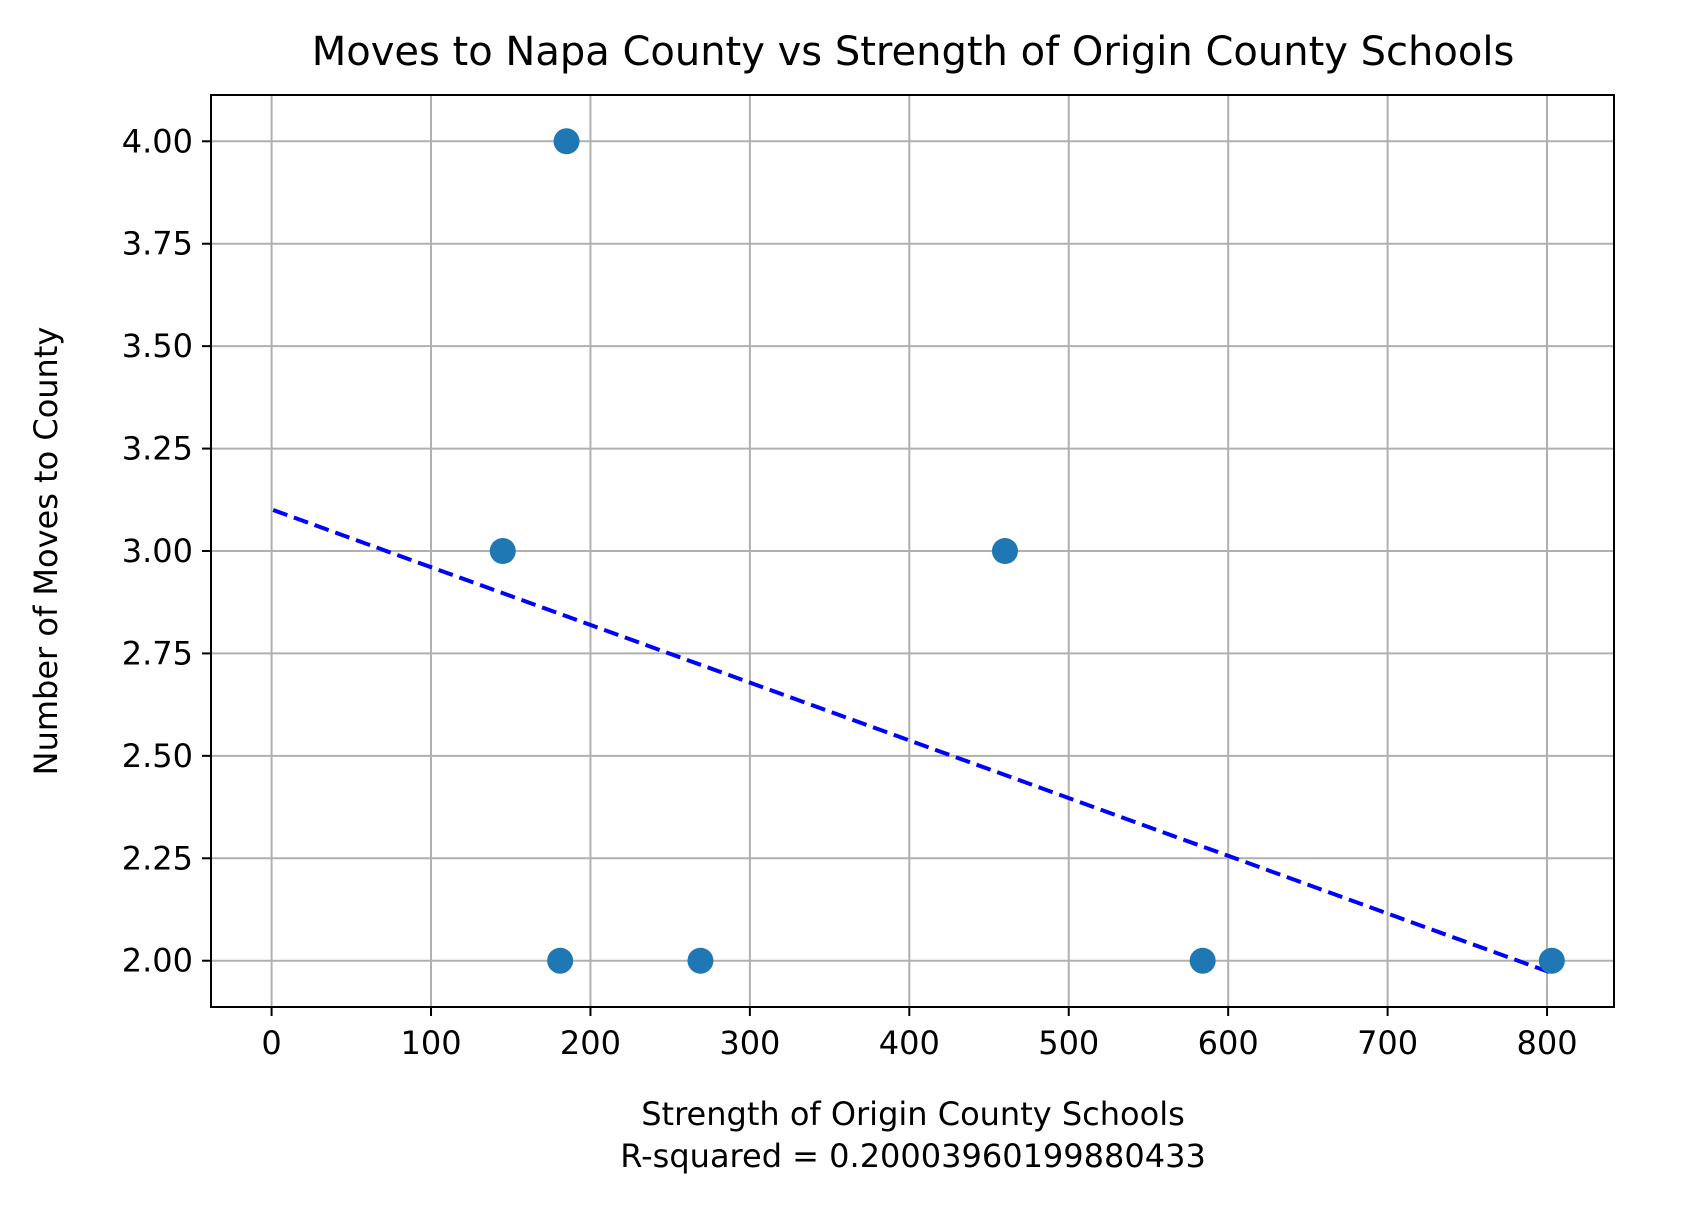 The height and width of the screenshot is (1205, 1688). I want to click on y-tick-label: 2.75, so click(157, 653).